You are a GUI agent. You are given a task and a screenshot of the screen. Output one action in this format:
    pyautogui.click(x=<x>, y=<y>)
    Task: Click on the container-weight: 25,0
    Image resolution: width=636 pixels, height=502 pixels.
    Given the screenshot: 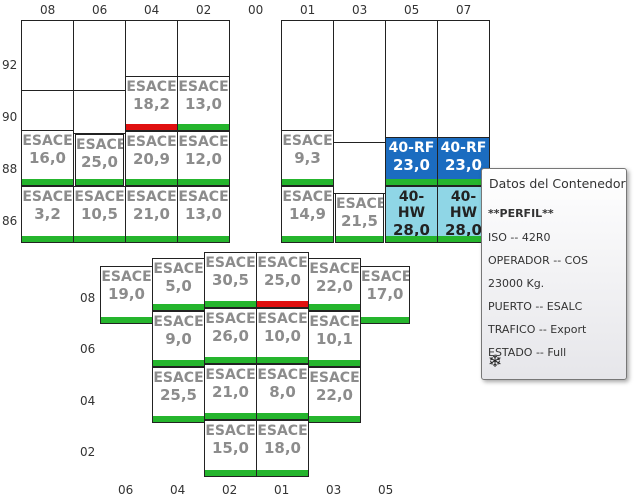 What is the action you would take?
    pyautogui.click(x=282, y=280)
    